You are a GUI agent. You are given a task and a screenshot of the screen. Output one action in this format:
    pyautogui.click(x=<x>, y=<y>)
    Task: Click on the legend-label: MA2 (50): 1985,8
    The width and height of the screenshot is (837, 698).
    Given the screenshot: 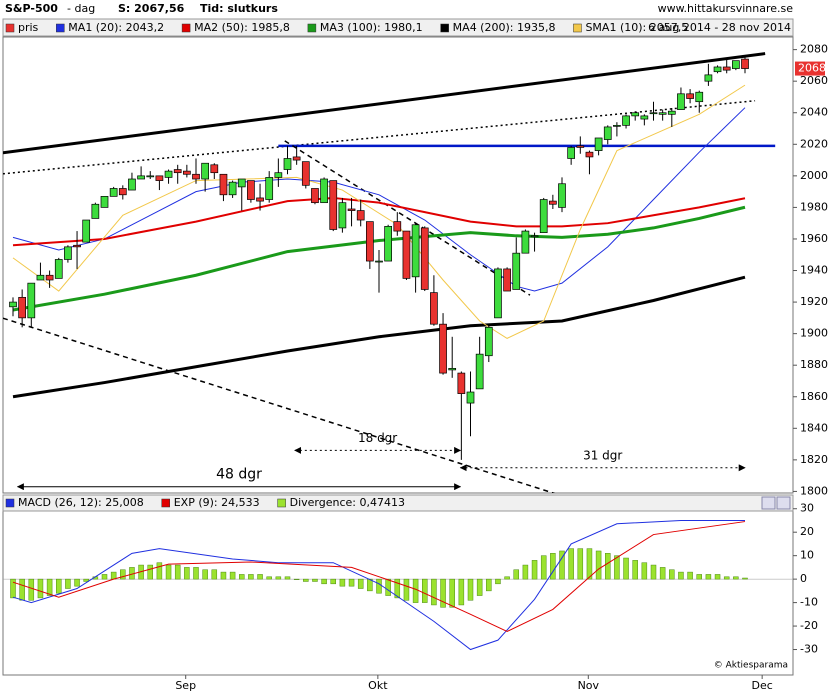 What is the action you would take?
    pyautogui.click(x=242, y=27)
    